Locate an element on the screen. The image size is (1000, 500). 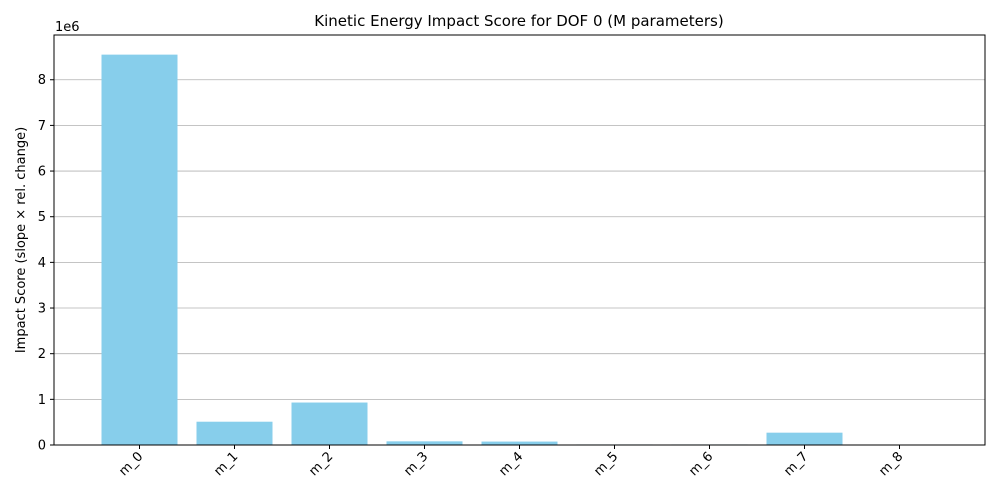
y-tick-label: 7 is located at coordinates (42, 126).